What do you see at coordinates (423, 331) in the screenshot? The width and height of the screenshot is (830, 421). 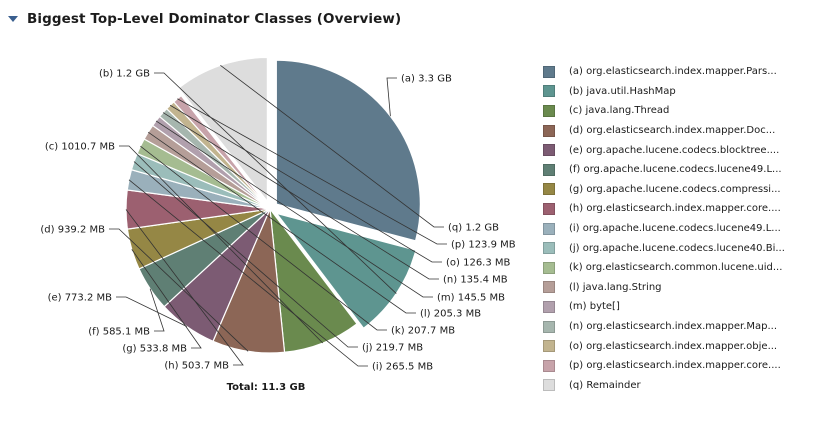 I see `slice-label-k: (k) 207.7 MB` at bounding box center [423, 331].